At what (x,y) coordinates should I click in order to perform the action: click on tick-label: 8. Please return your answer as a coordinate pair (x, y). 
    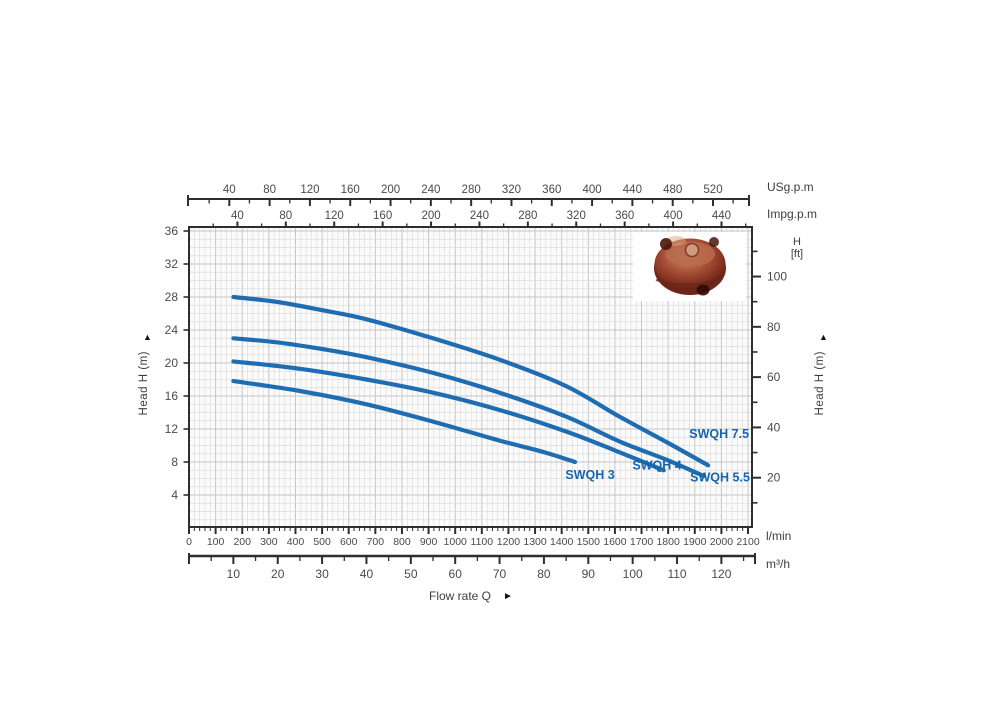
    Looking at the image, I should click on (174, 462).